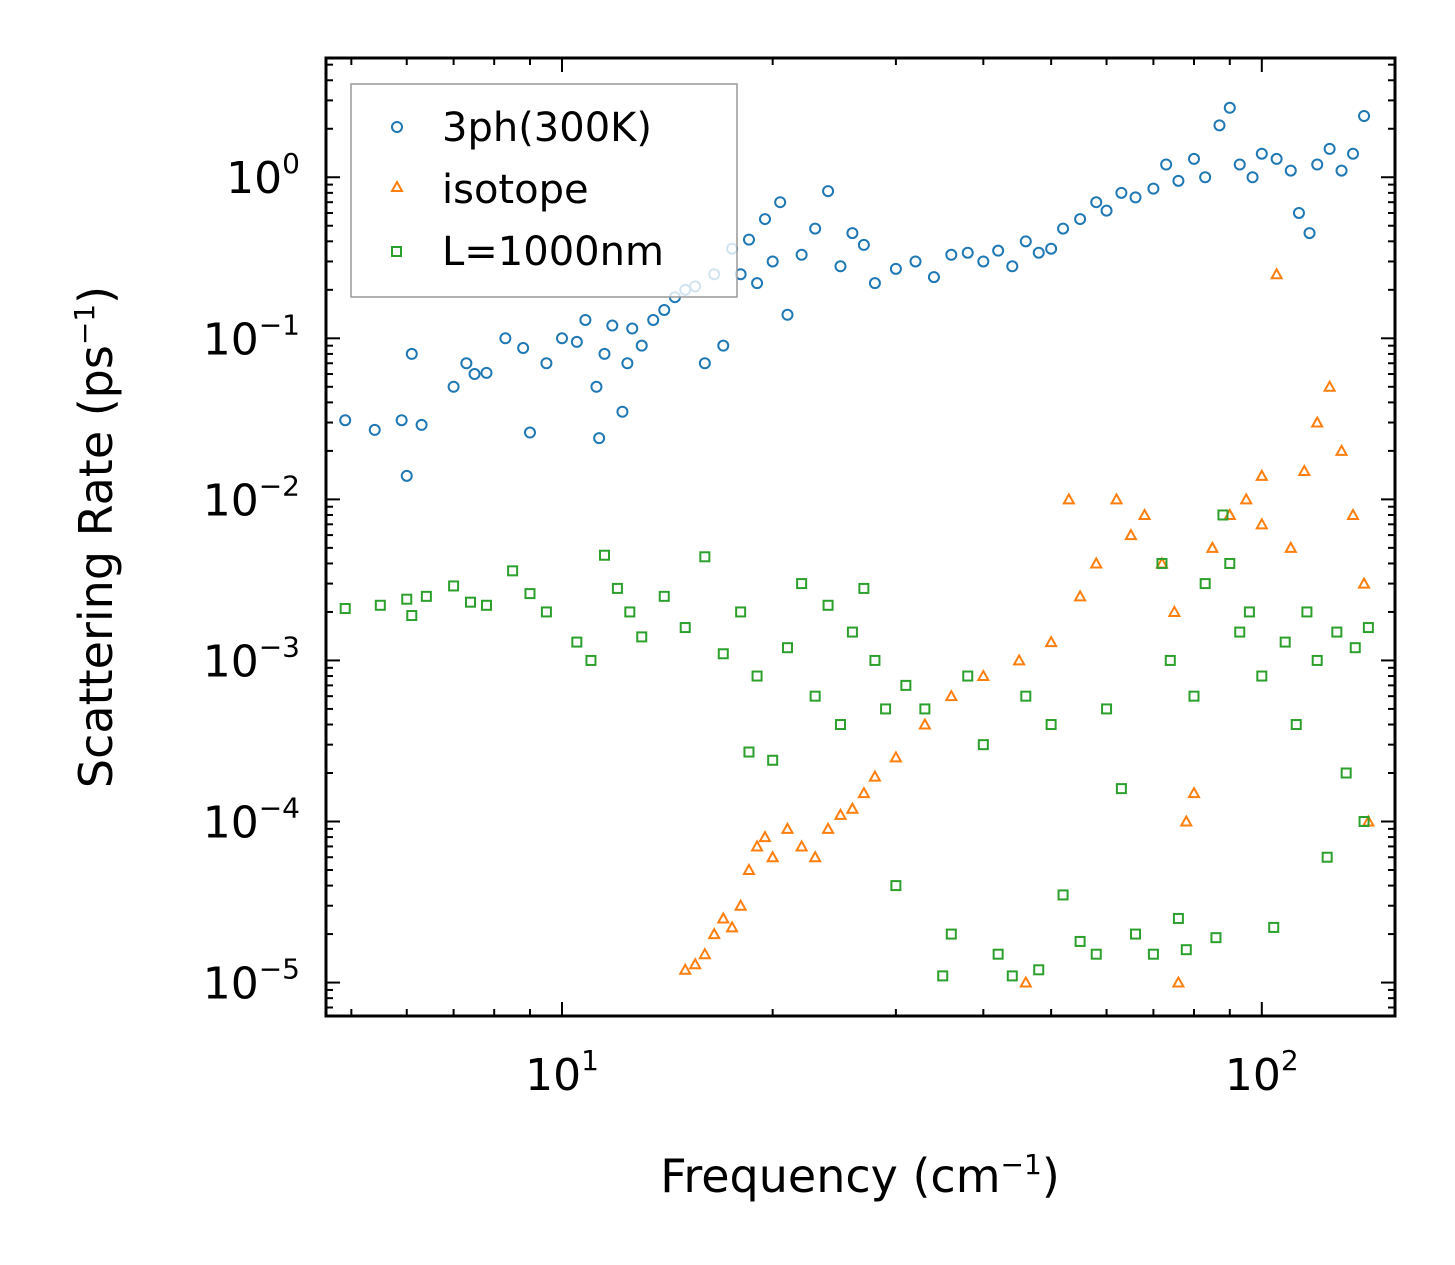 This screenshot has width=1455, height=1265. What do you see at coordinates (251, 336) in the screenshot?
I see `y-tick-label: 10⁻¹` at bounding box center [251, 336].